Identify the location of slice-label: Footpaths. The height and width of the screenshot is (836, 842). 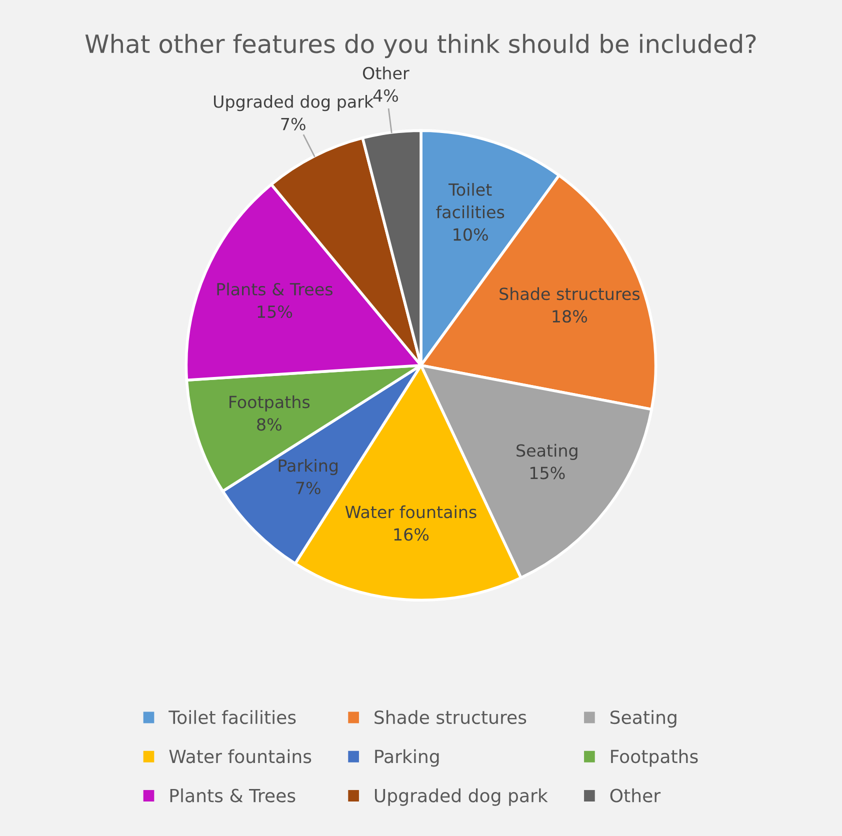
(270, 403).